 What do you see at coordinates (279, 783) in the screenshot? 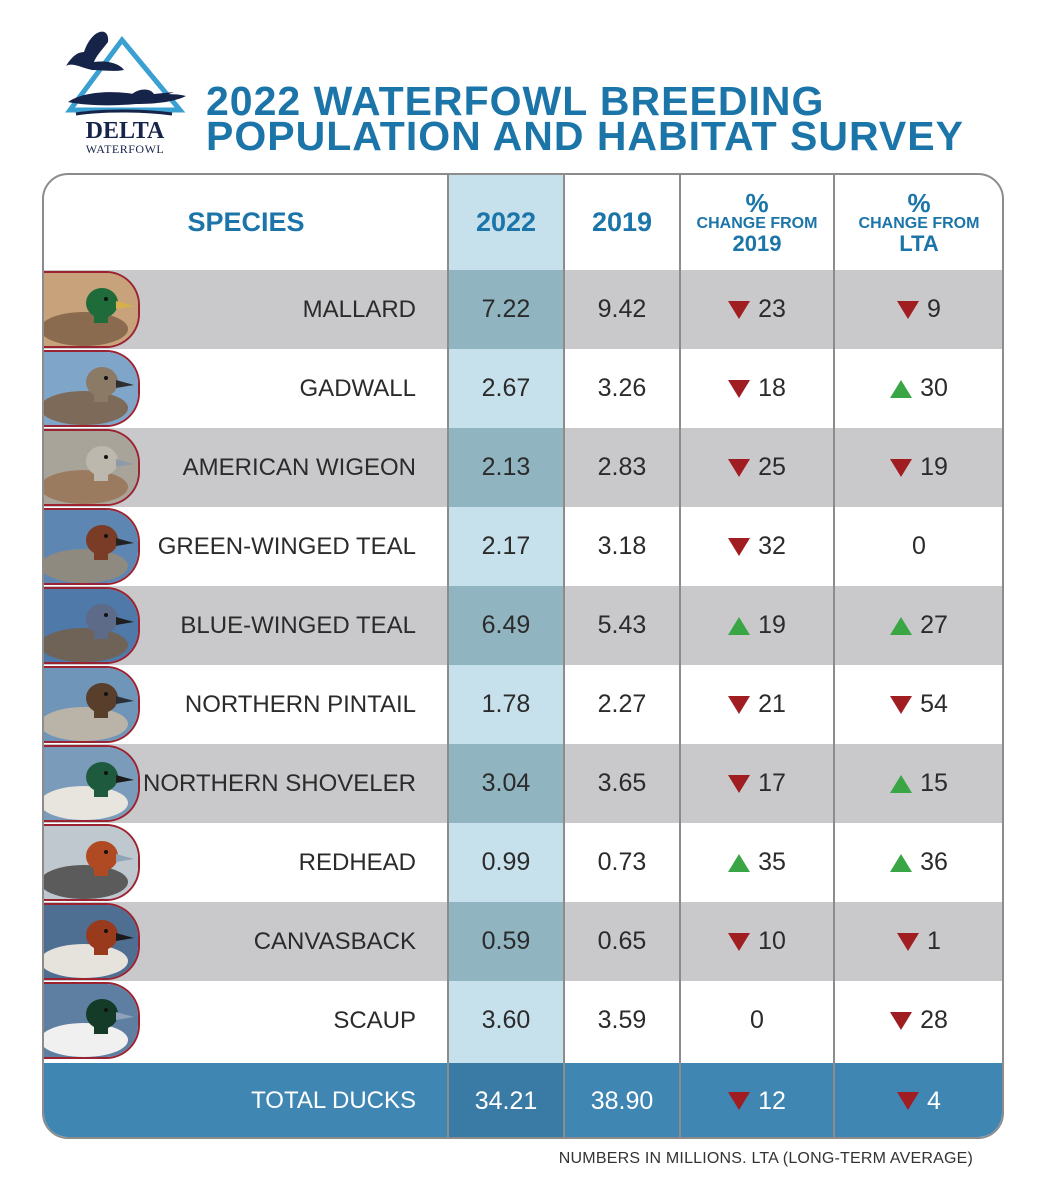
I see `species-name: NORTHERN SHOVELER` at bounding box center [279, 783].